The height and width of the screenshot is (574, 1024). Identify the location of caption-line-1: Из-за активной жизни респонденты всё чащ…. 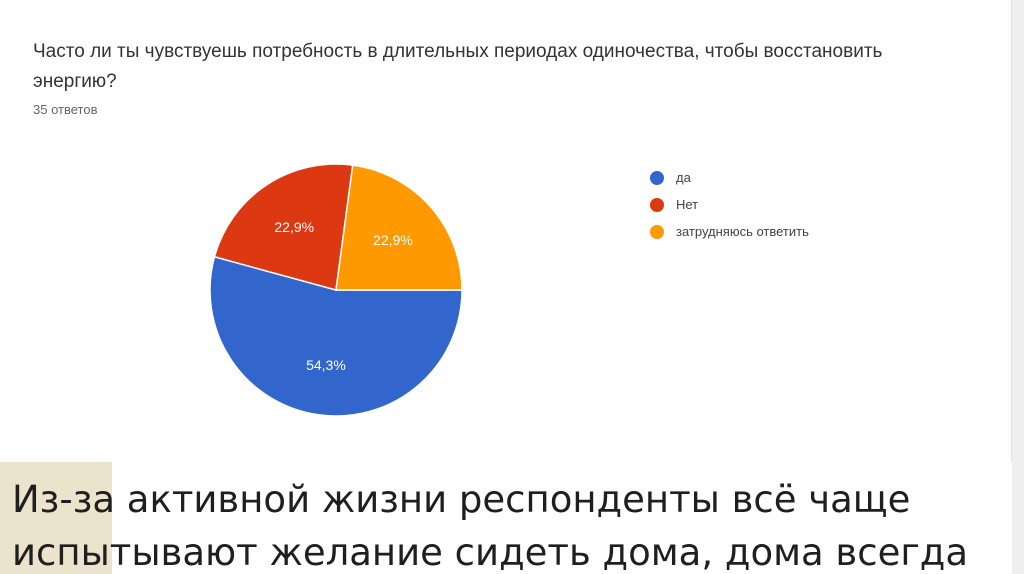
(461, 499).